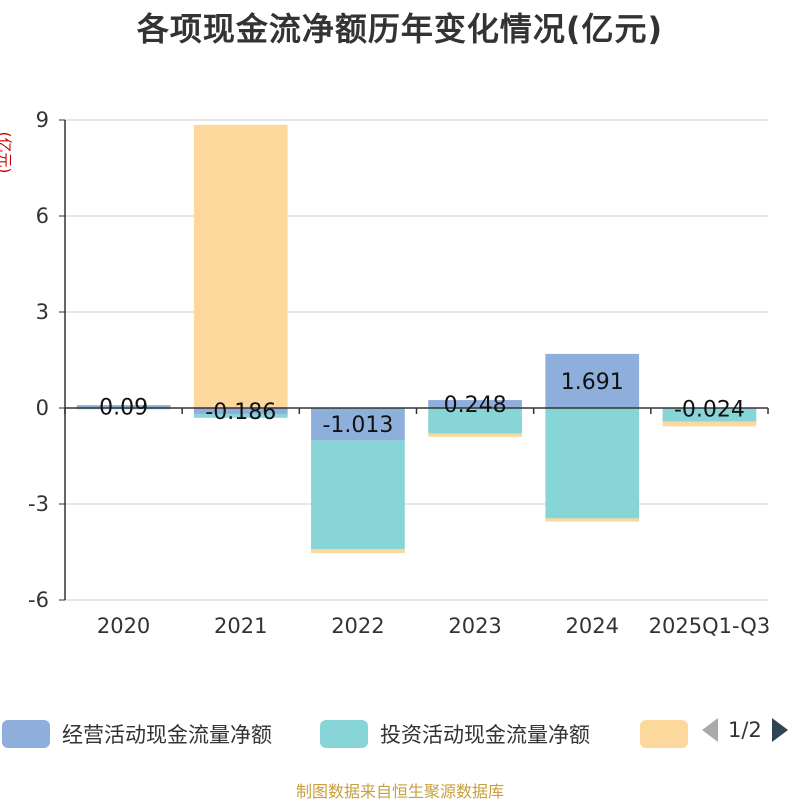 The height and width of the screenshot is (802, 800). I want to click on x-tick-label: 2025Q1-Q3, so click(710, 626).